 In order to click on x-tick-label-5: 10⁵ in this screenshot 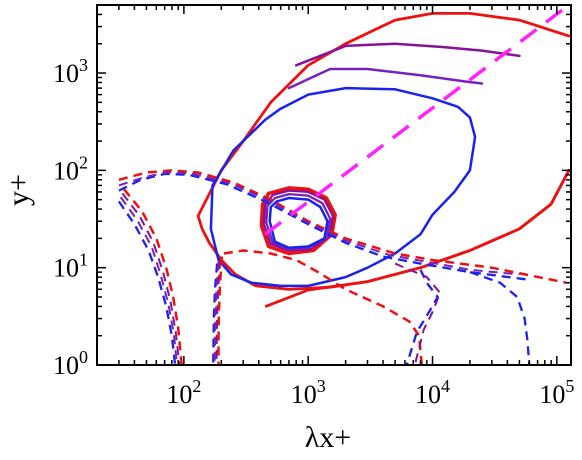, I will do `click(556, 392)`.